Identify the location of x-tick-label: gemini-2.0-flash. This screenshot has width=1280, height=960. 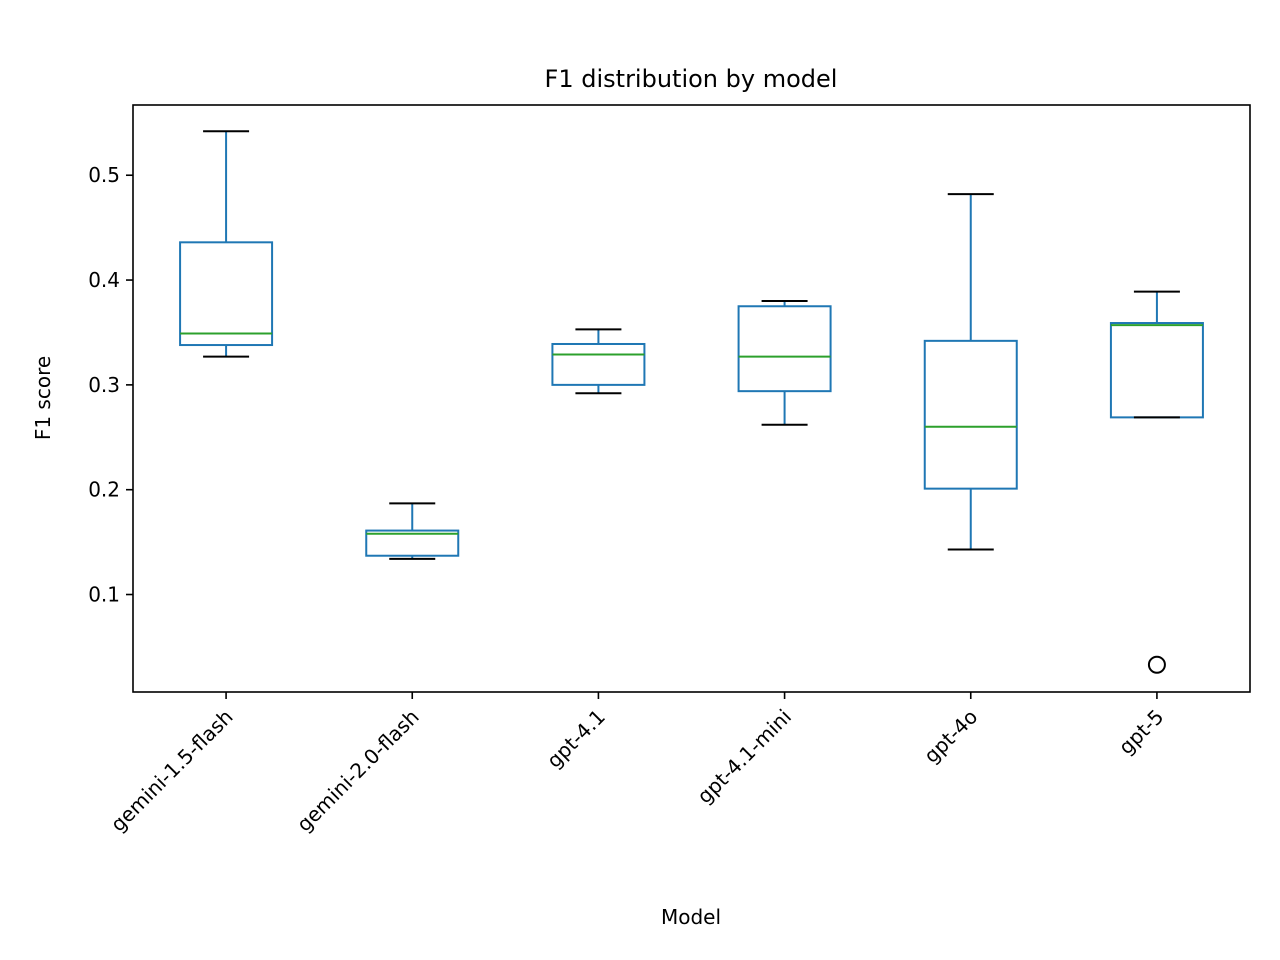
(358, 771).